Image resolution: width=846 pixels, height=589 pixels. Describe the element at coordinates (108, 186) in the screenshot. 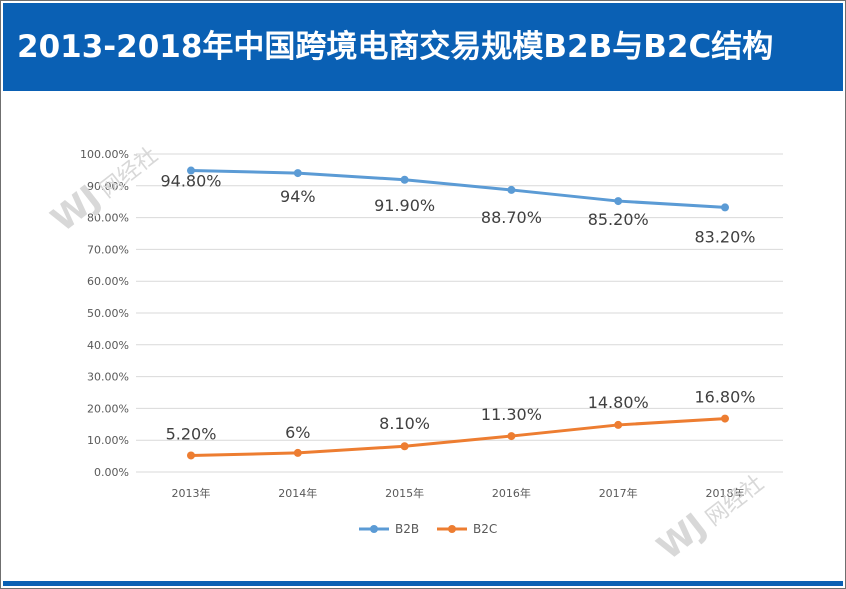

I see `y-tick-label: 90.00%` at that location.